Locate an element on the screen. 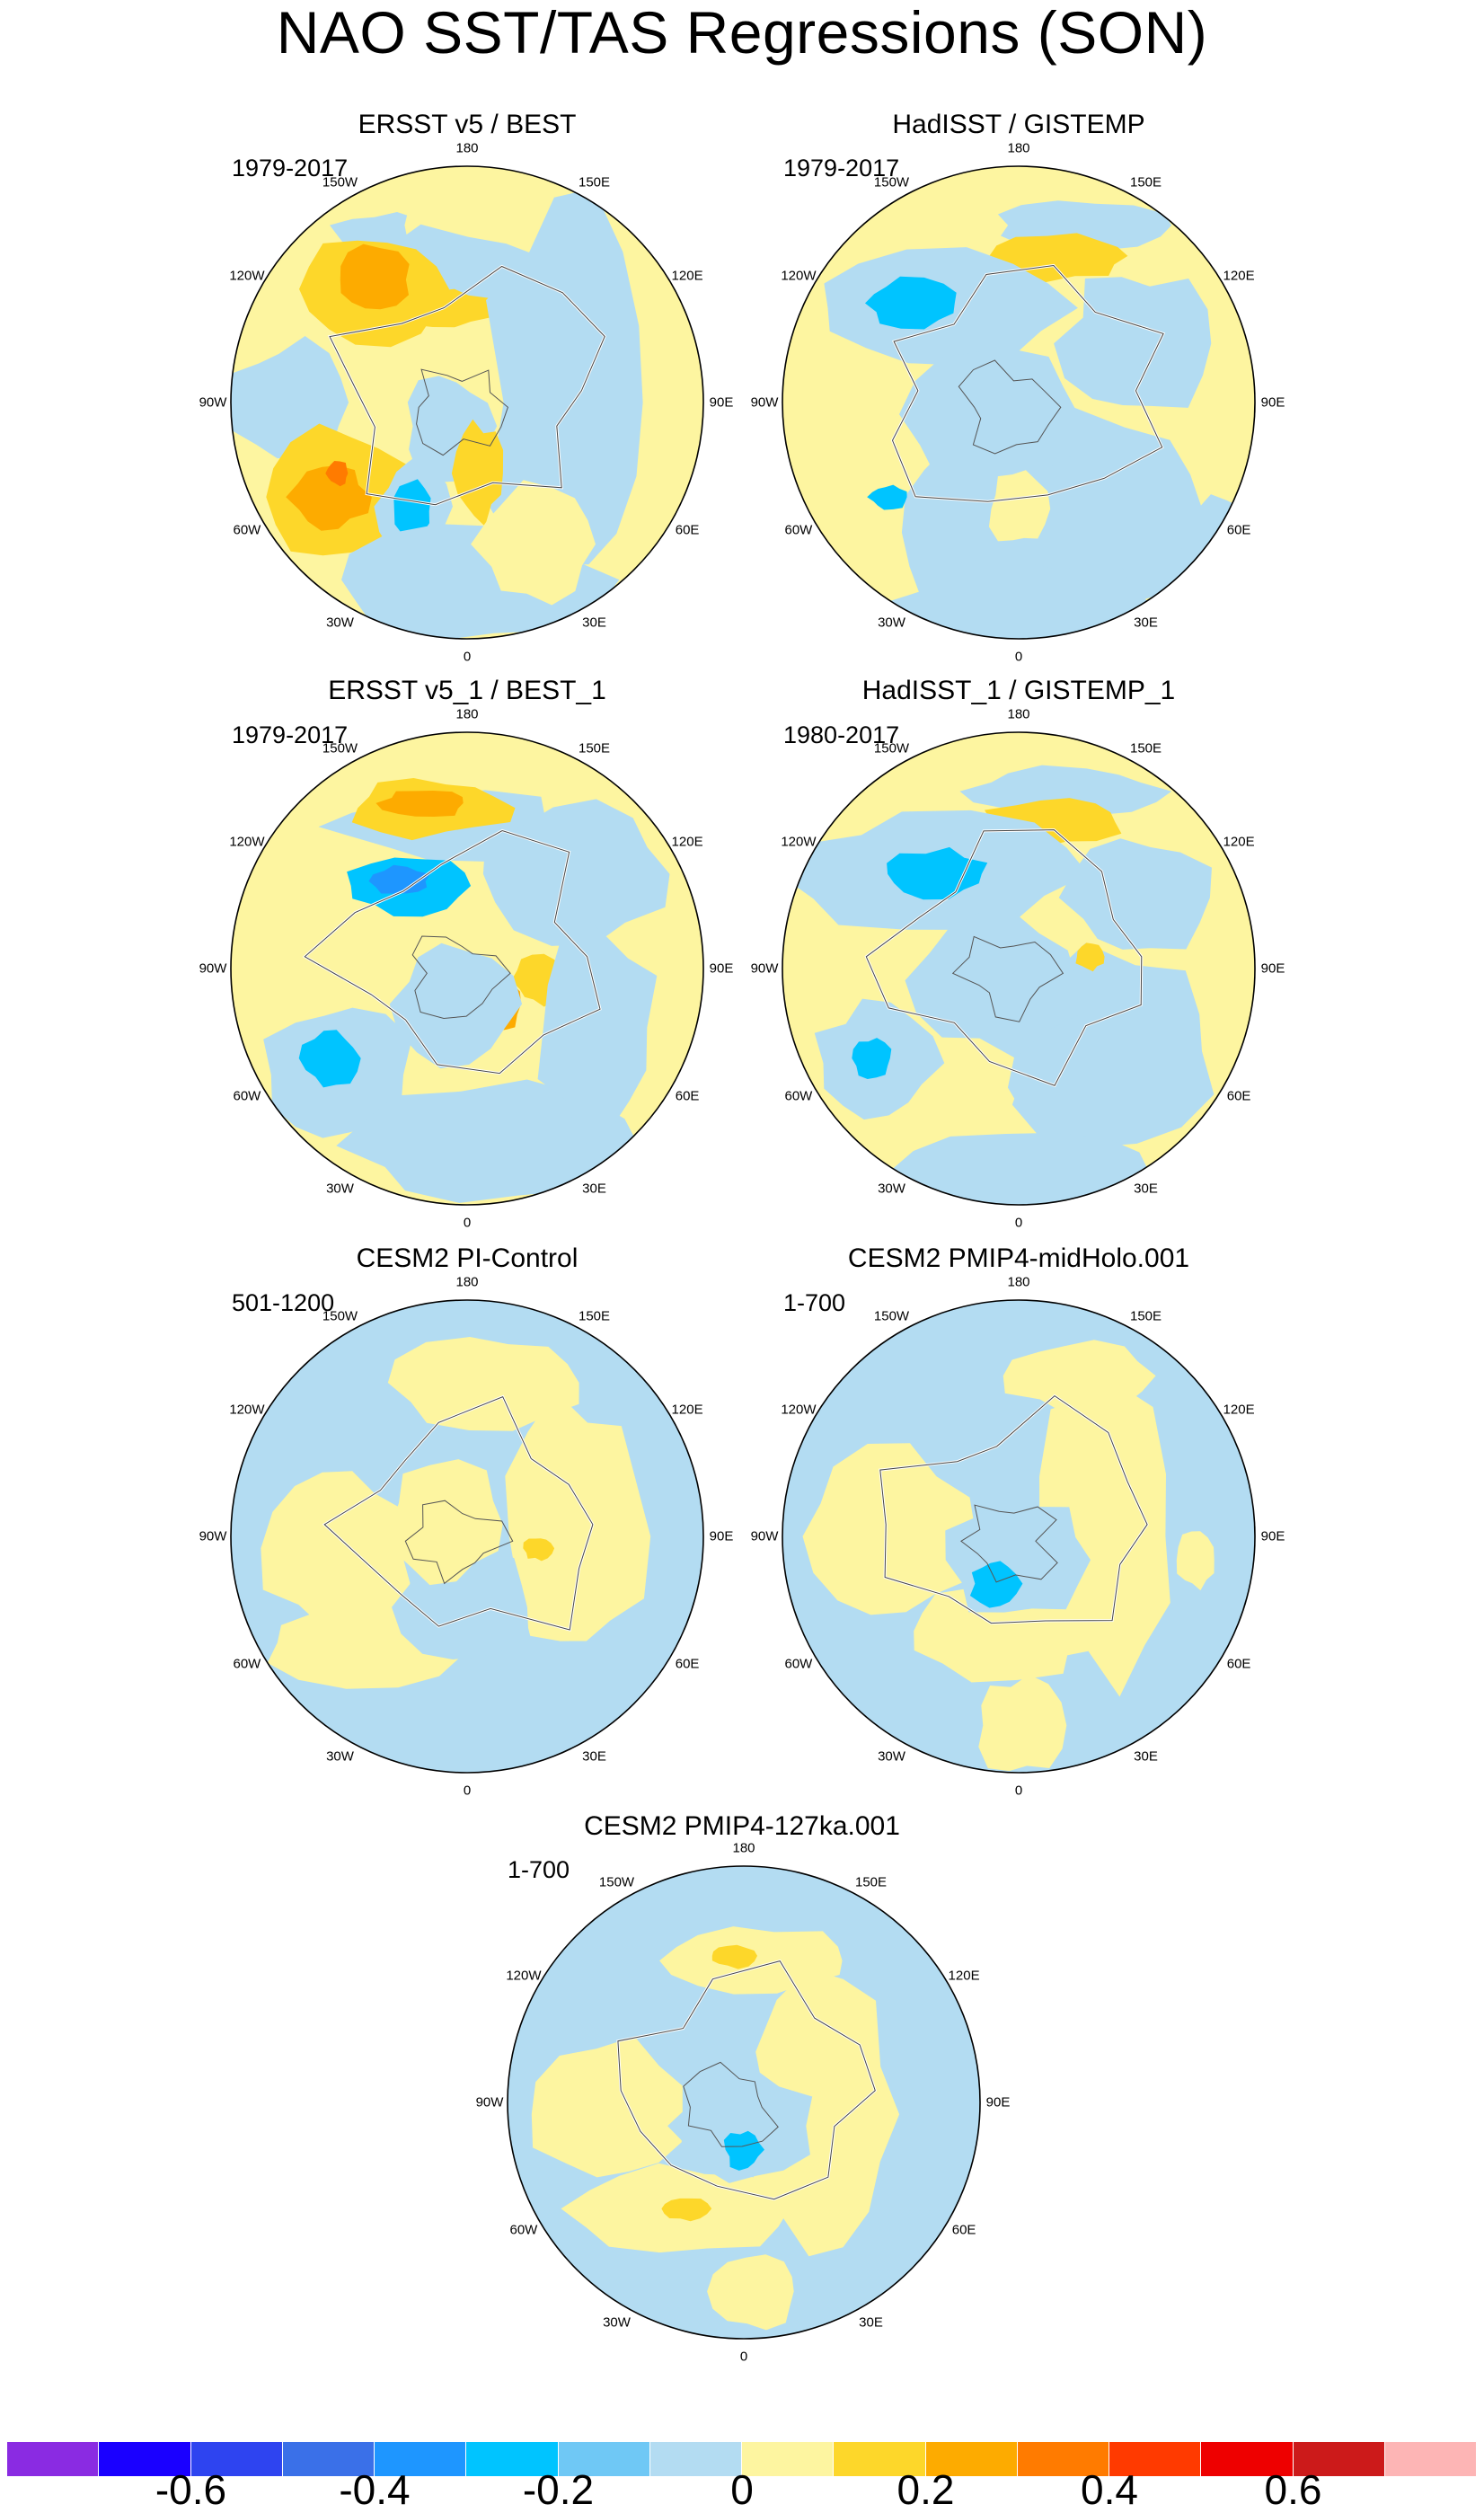 The width and height of the screenshot is (1484, 2513). longitude-label: 150W is located at coordinates (891, 748).